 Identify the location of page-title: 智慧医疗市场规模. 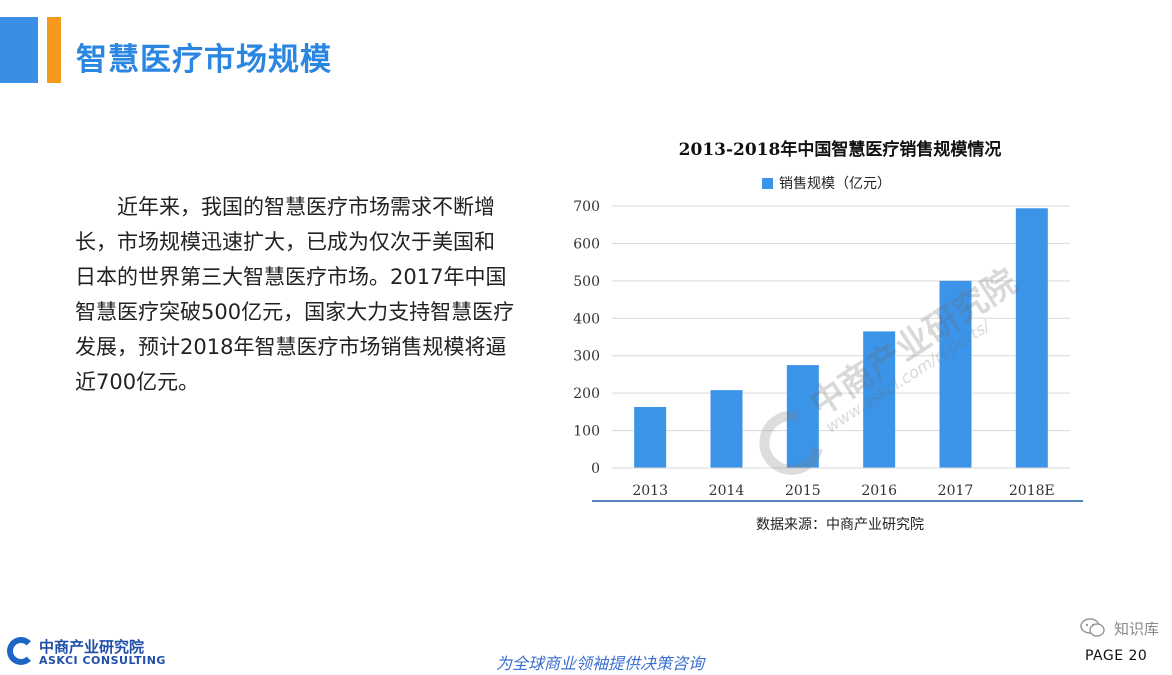
(204, 60).